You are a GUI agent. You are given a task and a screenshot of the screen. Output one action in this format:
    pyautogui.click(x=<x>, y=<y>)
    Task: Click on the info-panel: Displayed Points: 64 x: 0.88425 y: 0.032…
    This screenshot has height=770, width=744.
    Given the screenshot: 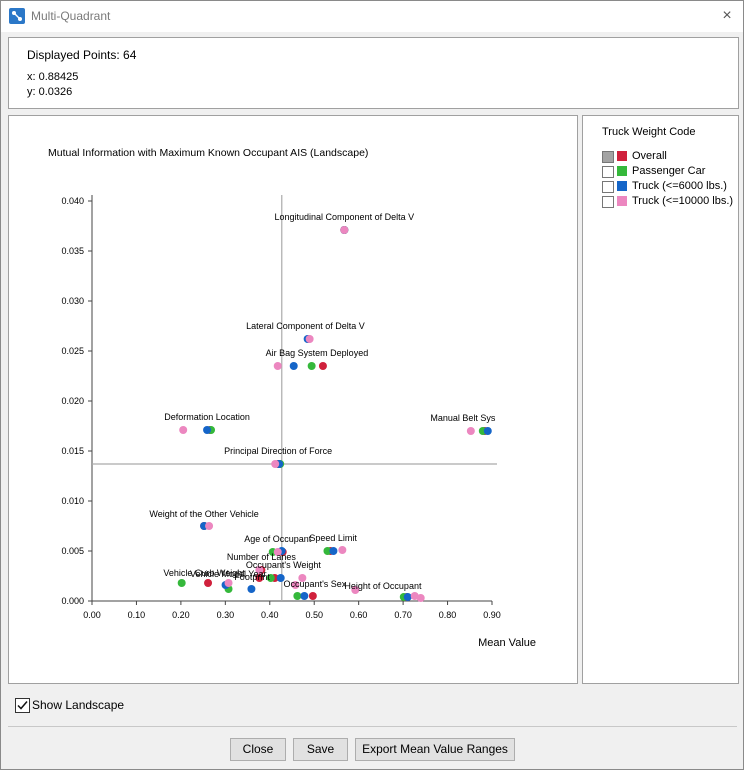 What is the action you would take?
    pyautogui.click(x=373, y=73)
    